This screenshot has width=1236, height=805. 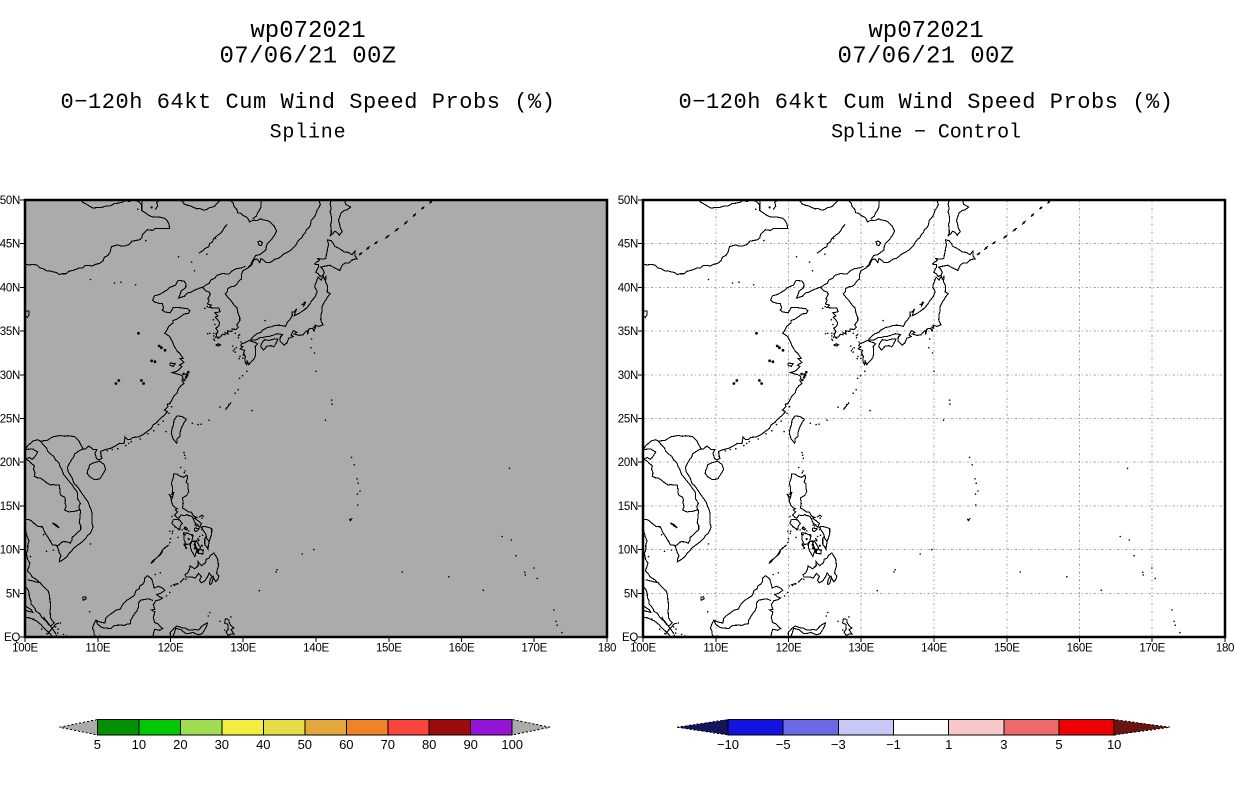 What do you see at coordinates (305, 744) in the screenshot?
I see `svg-text: 50` at bounding box center [305, 744].